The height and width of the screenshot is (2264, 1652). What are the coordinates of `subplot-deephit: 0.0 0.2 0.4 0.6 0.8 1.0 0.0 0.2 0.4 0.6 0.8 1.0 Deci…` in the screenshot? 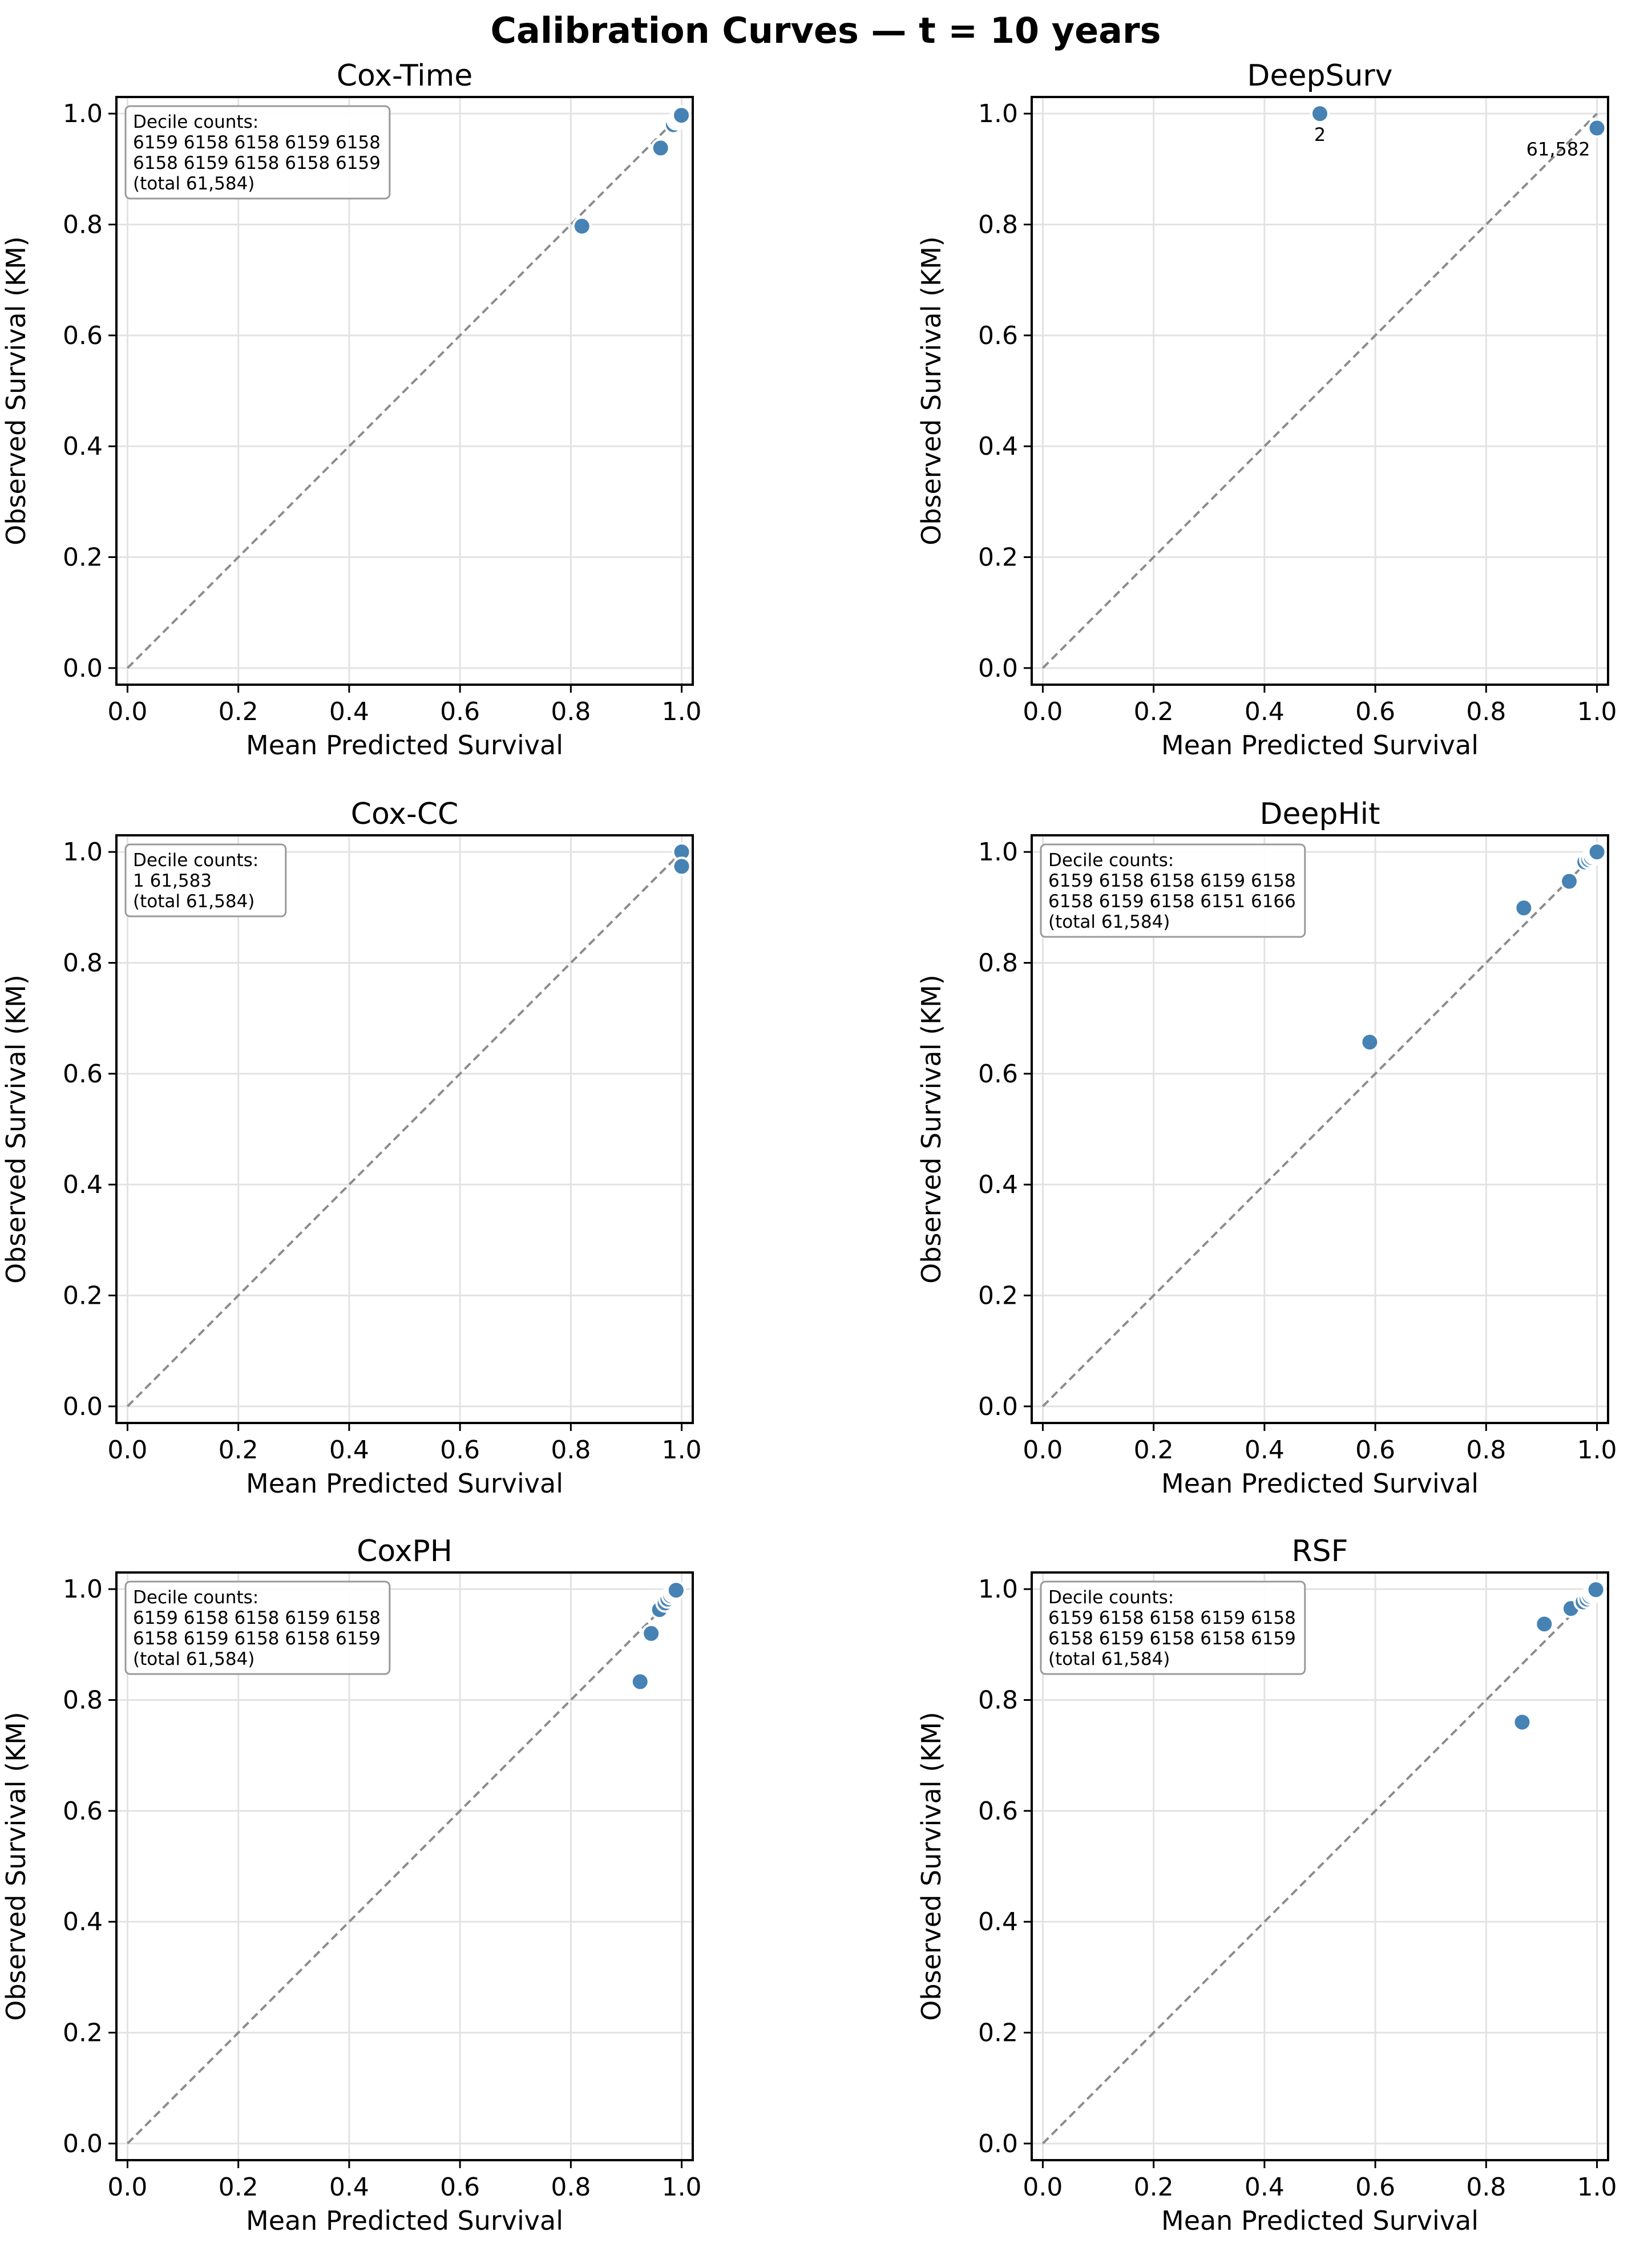 It's located at (1266, 1148).